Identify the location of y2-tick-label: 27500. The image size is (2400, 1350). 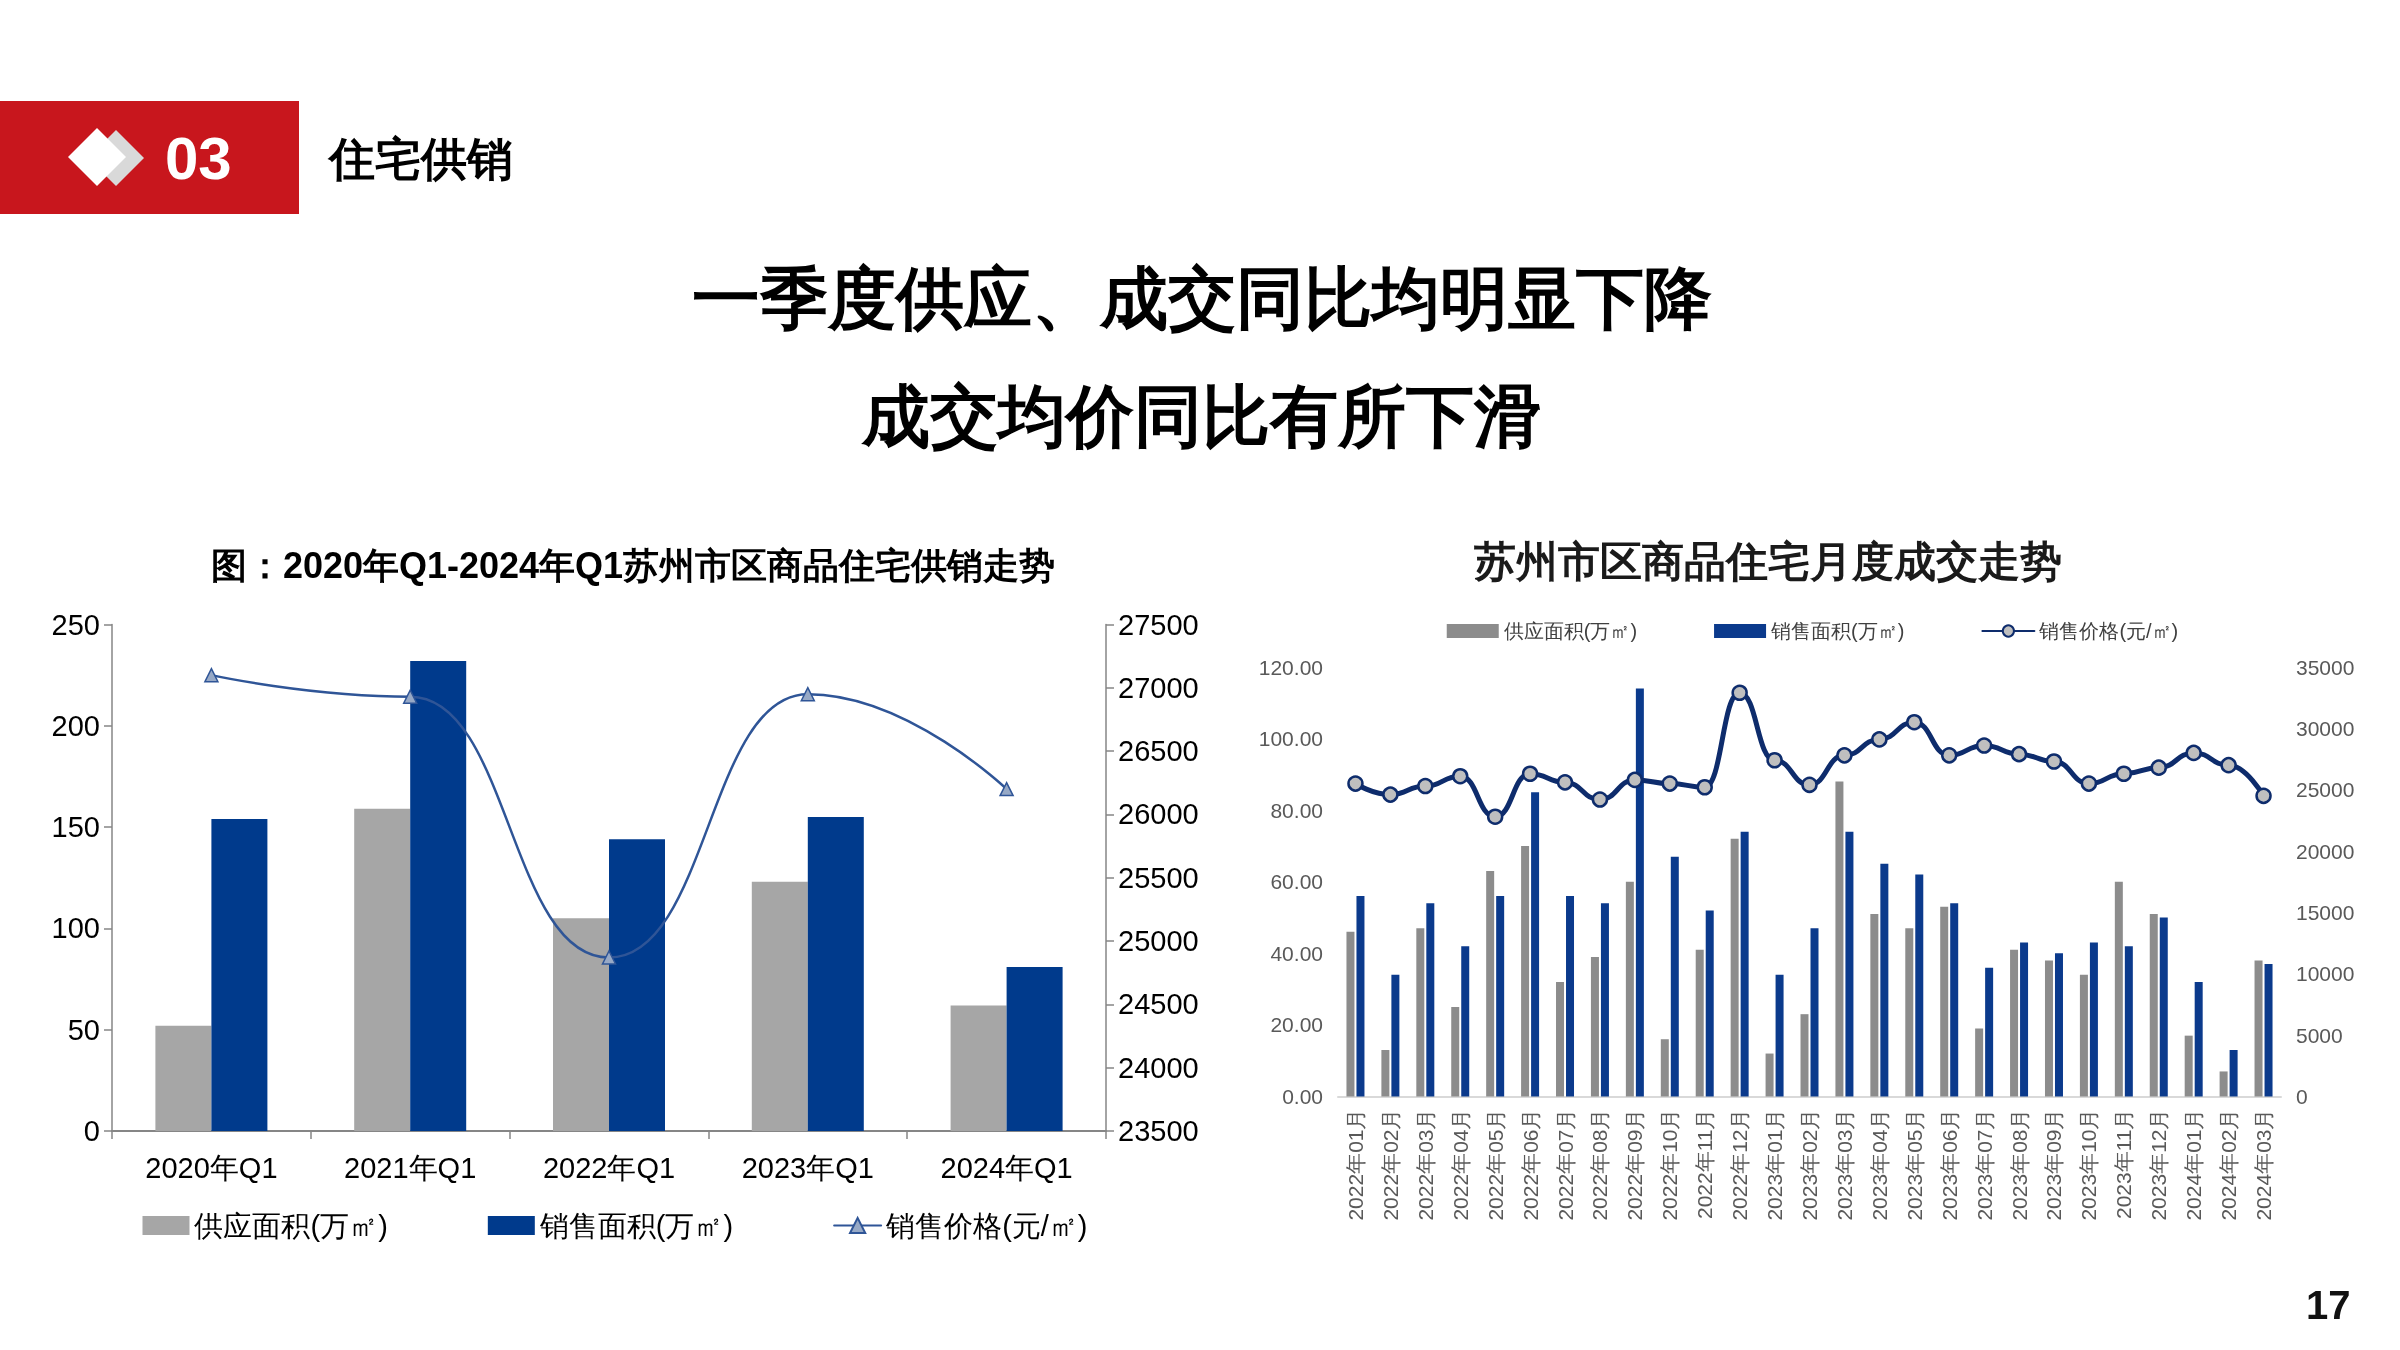
(1158, 624).